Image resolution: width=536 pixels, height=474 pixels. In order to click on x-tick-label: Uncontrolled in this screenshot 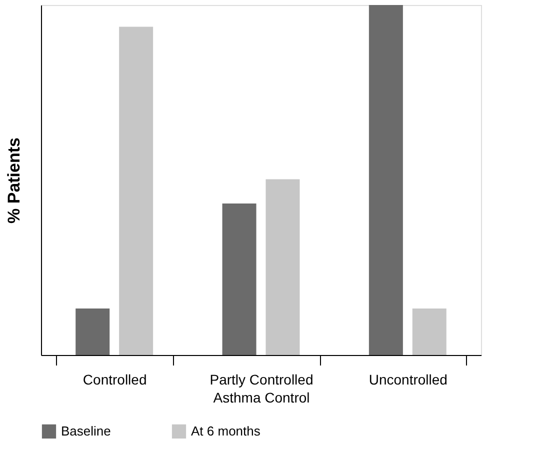, I will do `click(408, 380)`.